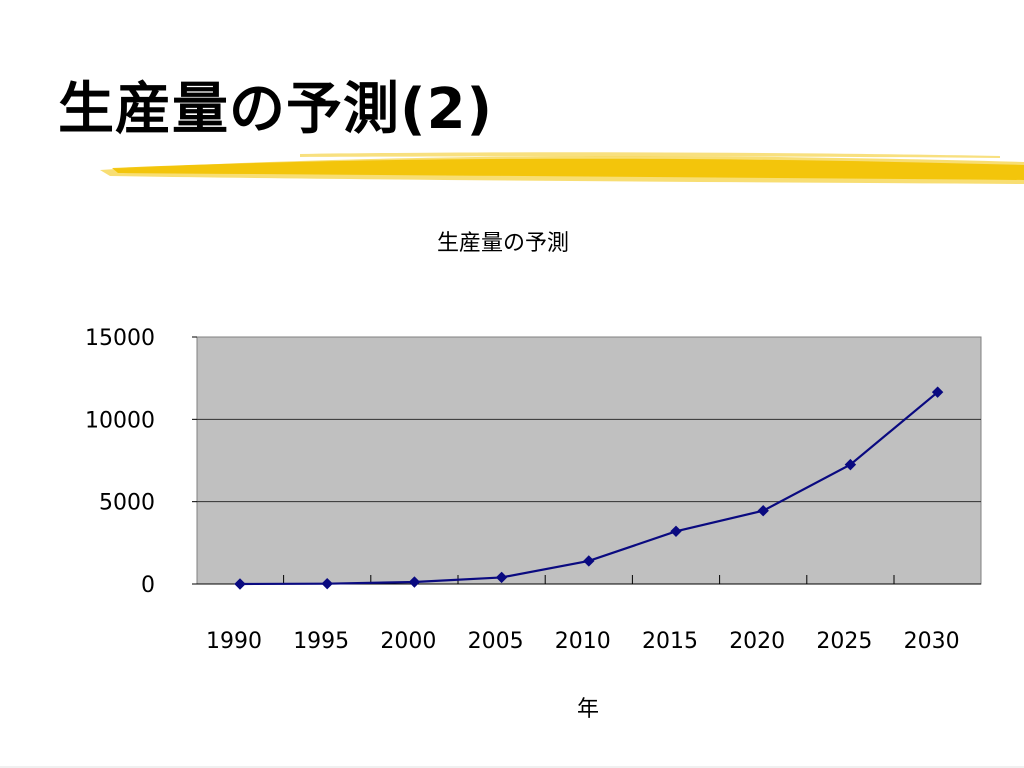  Describe the element at coordinates (127, 503) in the screenshot. I see `y-tick-label: 5000` at that location.